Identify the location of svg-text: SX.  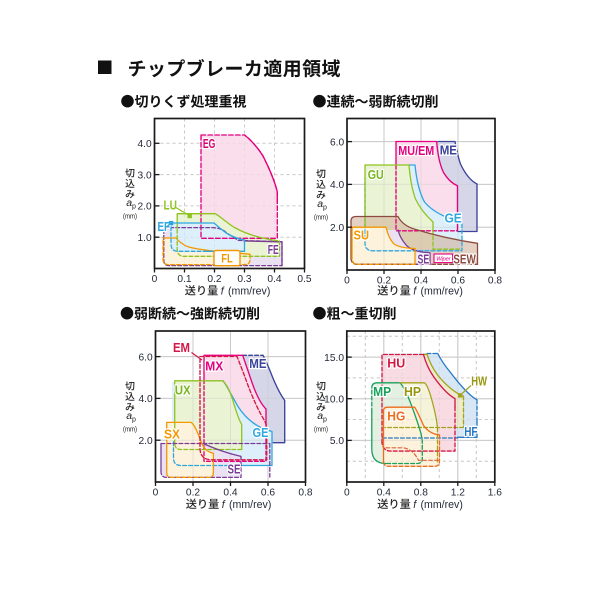
(172, 434).